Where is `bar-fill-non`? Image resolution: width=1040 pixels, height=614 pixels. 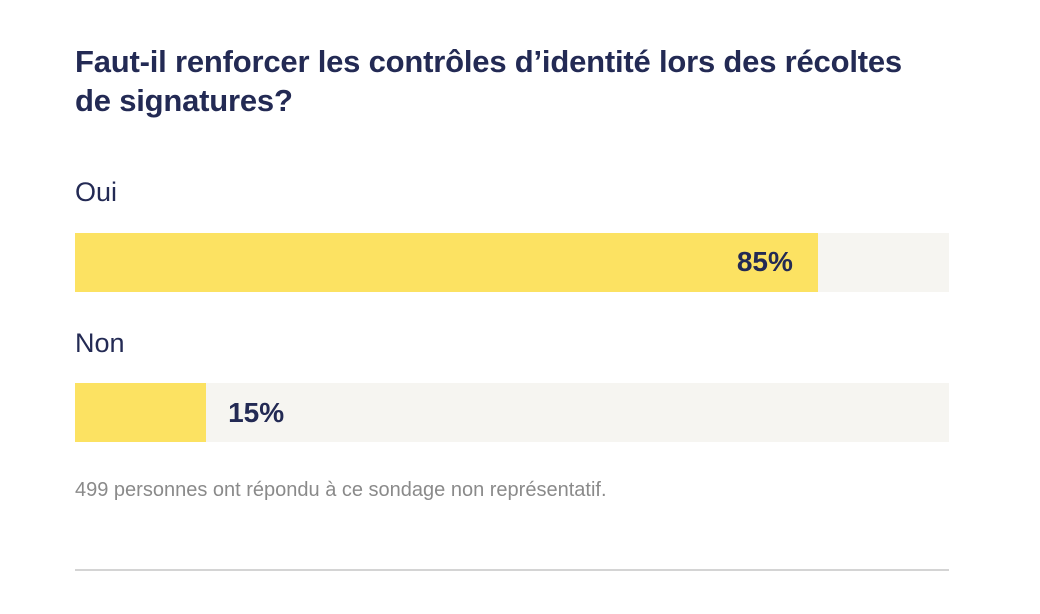 bar-fill-non is located at coordinates (141, 413).